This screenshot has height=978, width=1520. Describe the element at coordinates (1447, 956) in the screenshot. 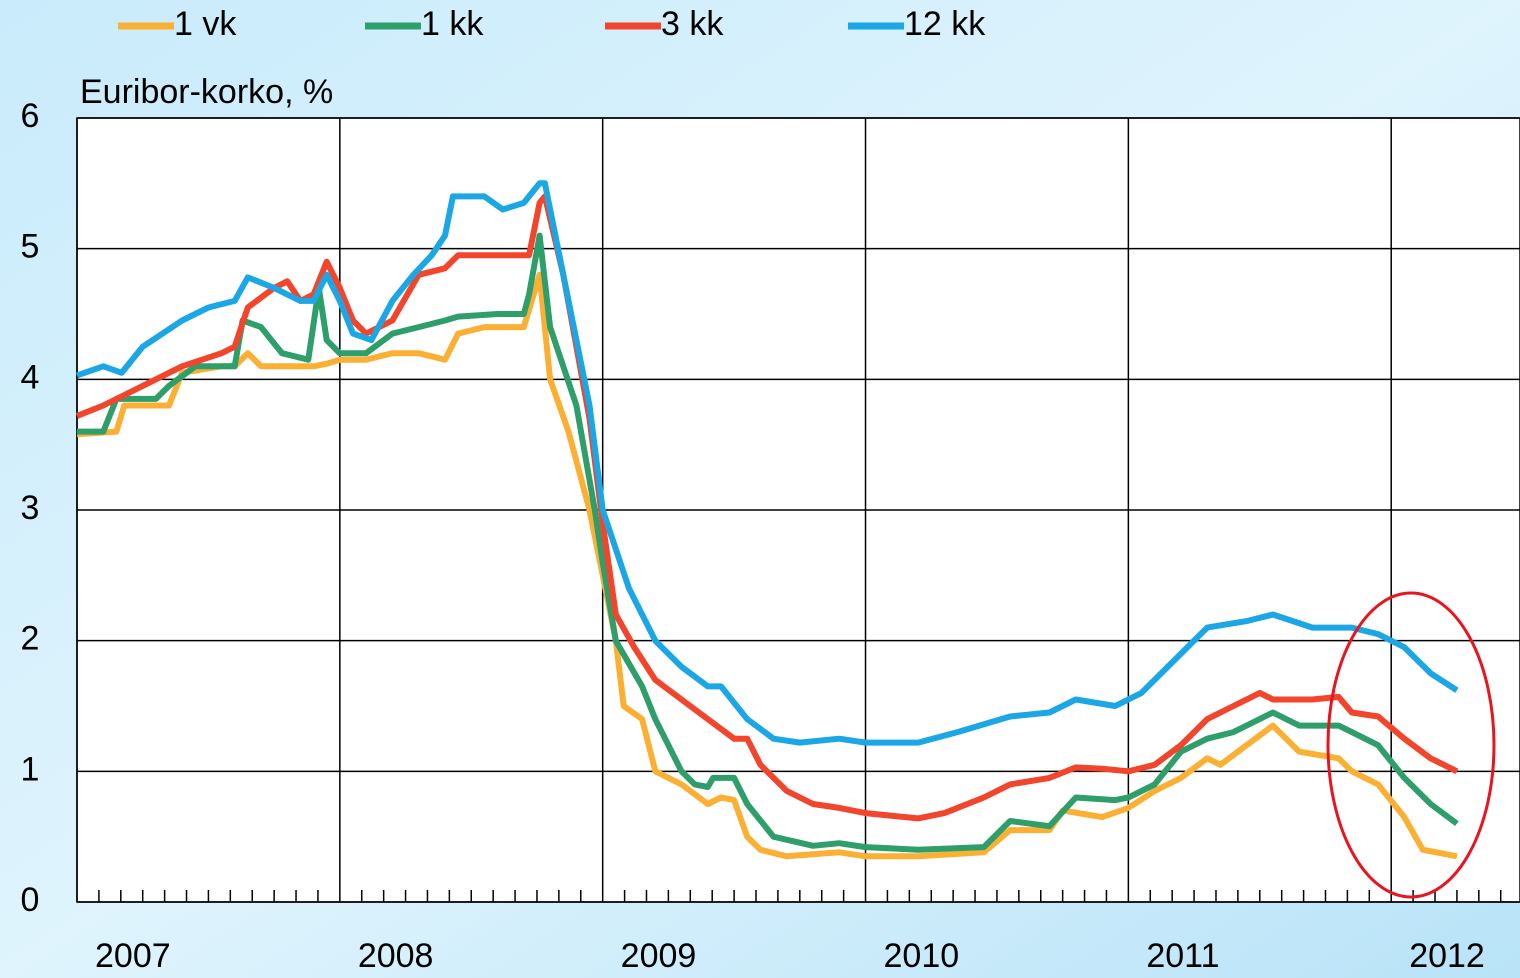

I see `x-tick-label: 2012` at that location.